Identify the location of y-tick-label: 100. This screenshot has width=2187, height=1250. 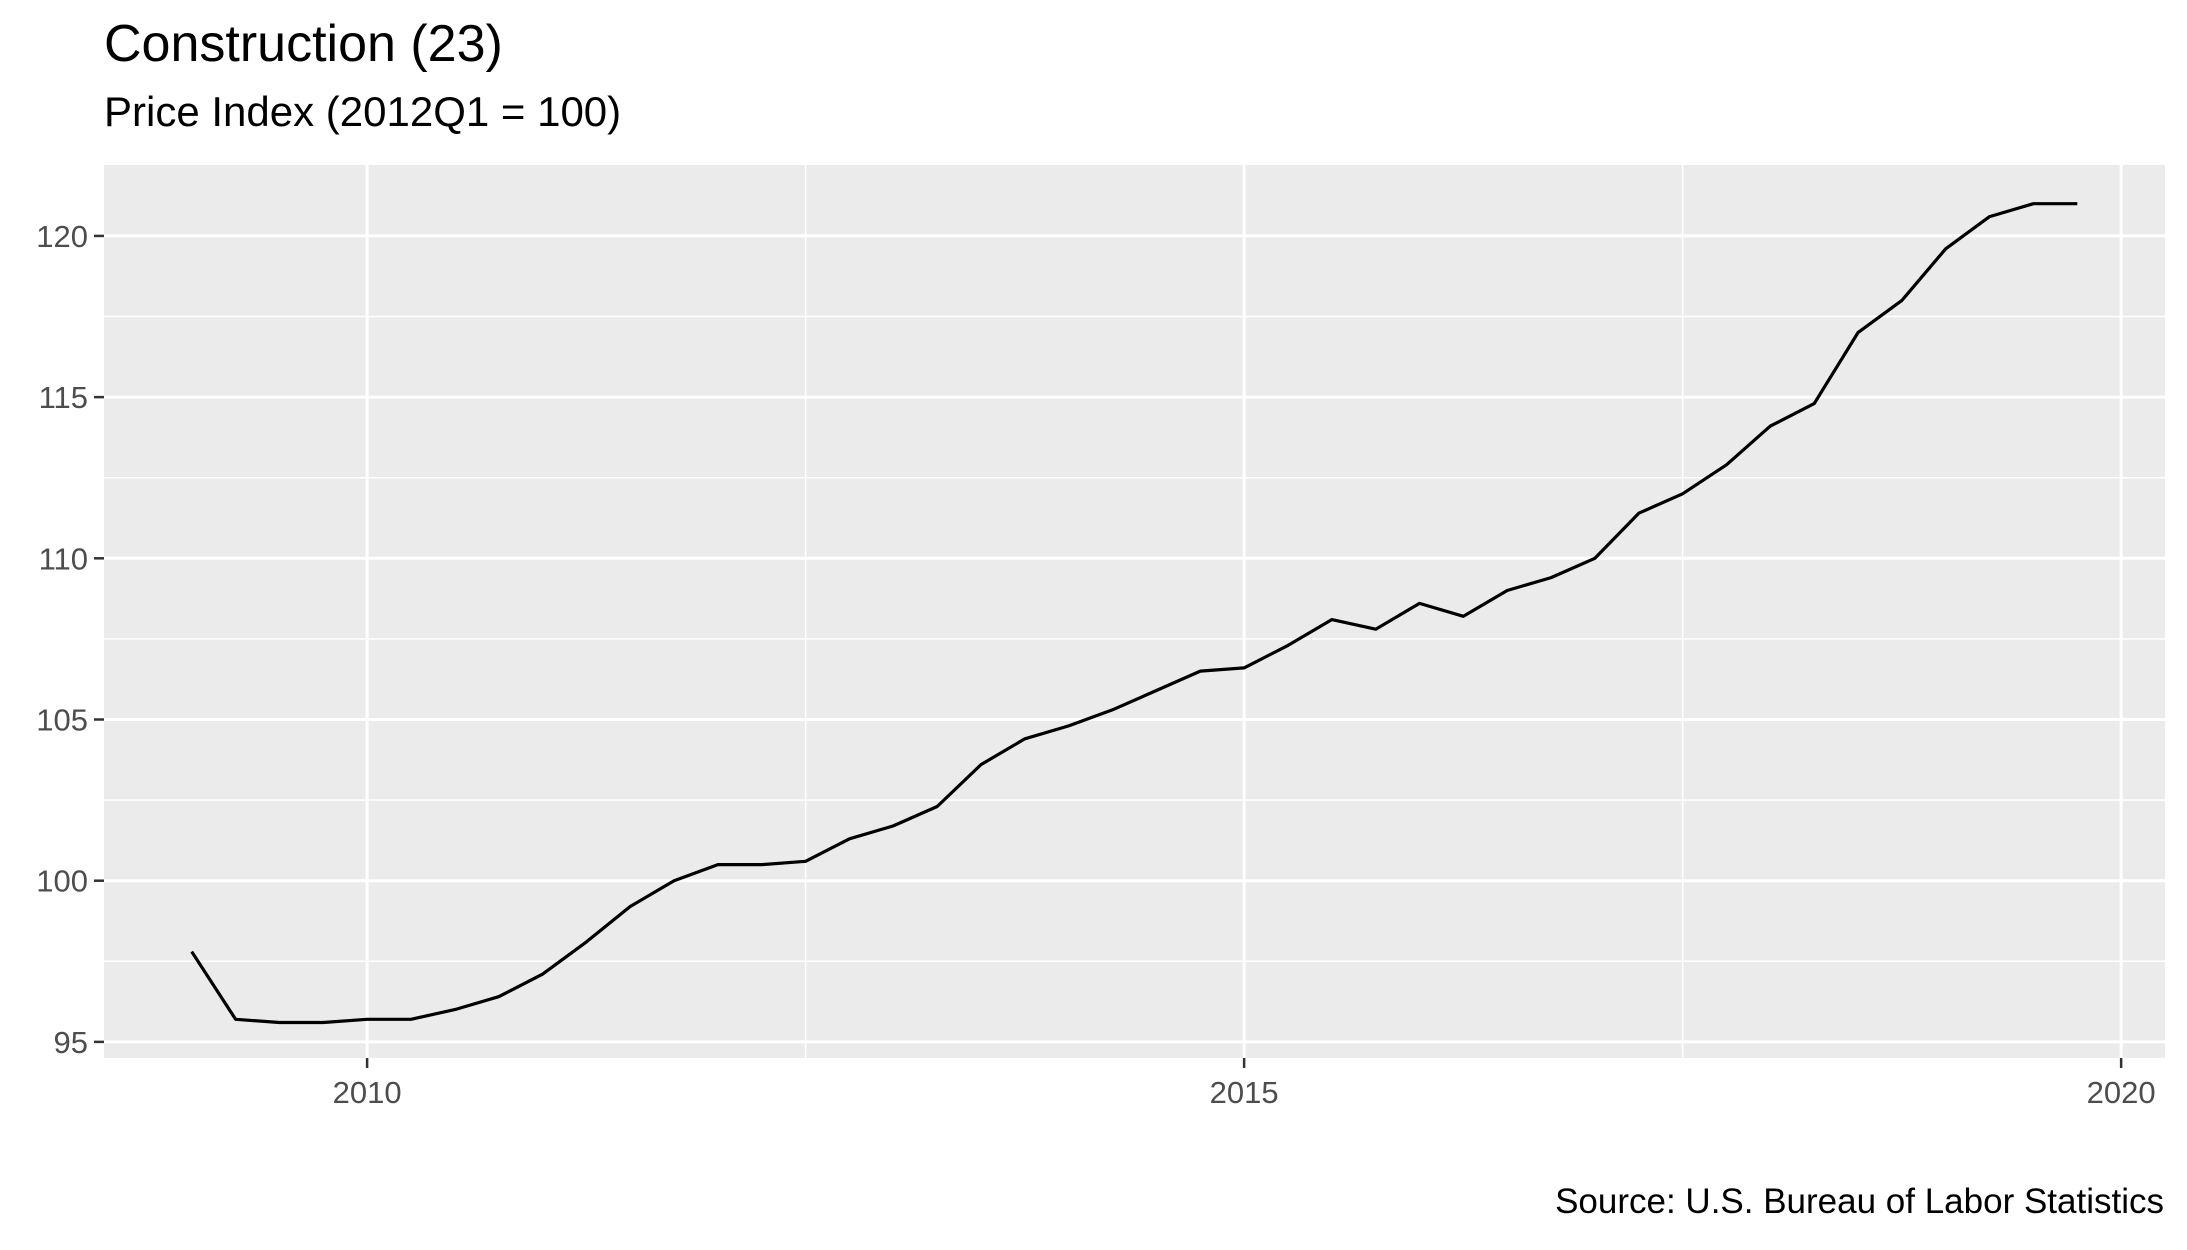
(62, 881).